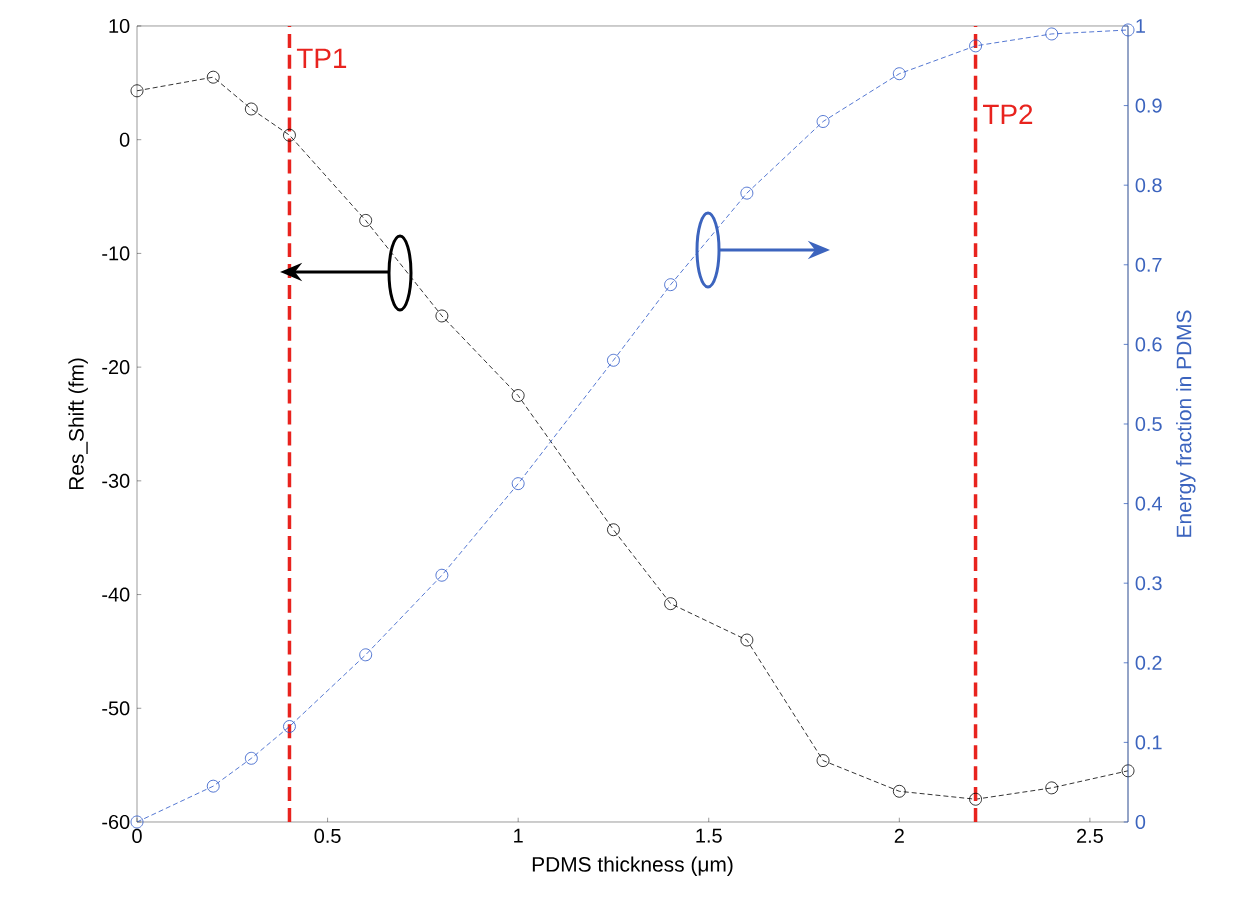  I want to click on ref-line-label: TP2, so click(1008, 114).